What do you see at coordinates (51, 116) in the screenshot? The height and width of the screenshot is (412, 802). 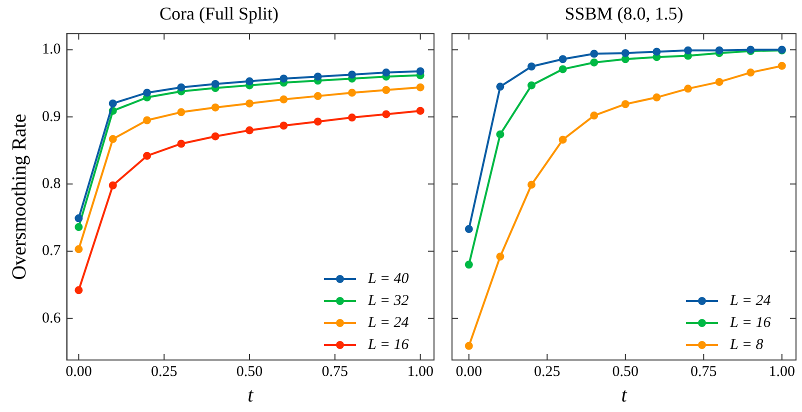 I see `y-tick-label: 0.9` at bounding box center [51, 116].